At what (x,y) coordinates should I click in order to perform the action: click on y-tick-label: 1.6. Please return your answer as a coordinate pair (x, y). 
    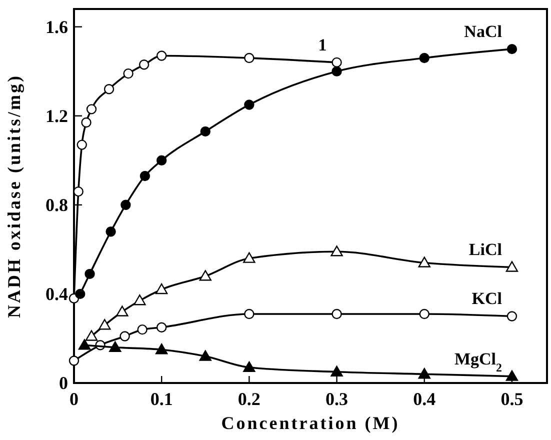
    Looking at the image, I should click on (57, 26).